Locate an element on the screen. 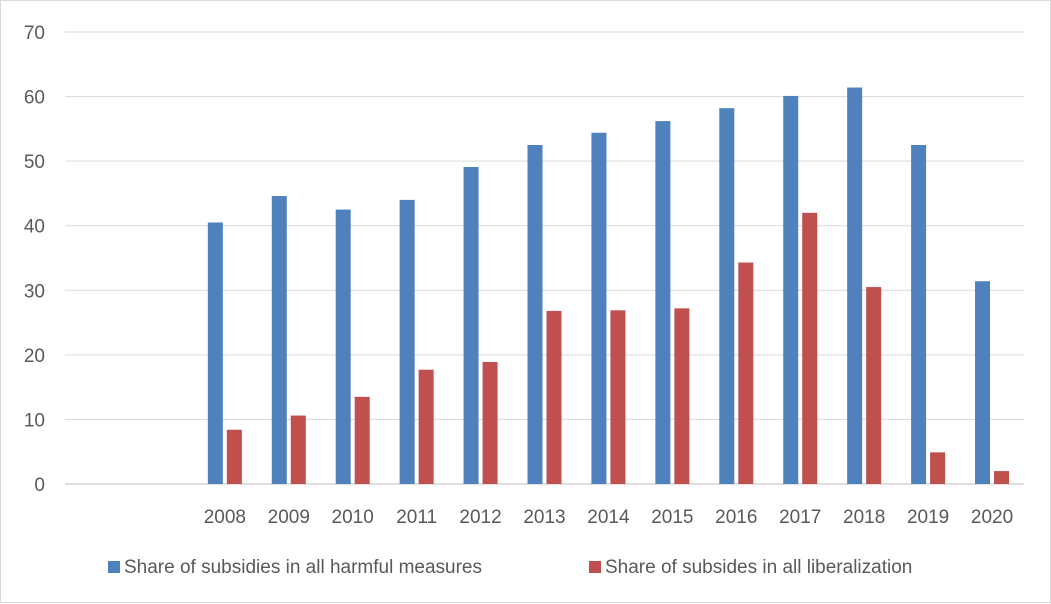  x-tick-label: 2008 is located at coordinates (225, 517).